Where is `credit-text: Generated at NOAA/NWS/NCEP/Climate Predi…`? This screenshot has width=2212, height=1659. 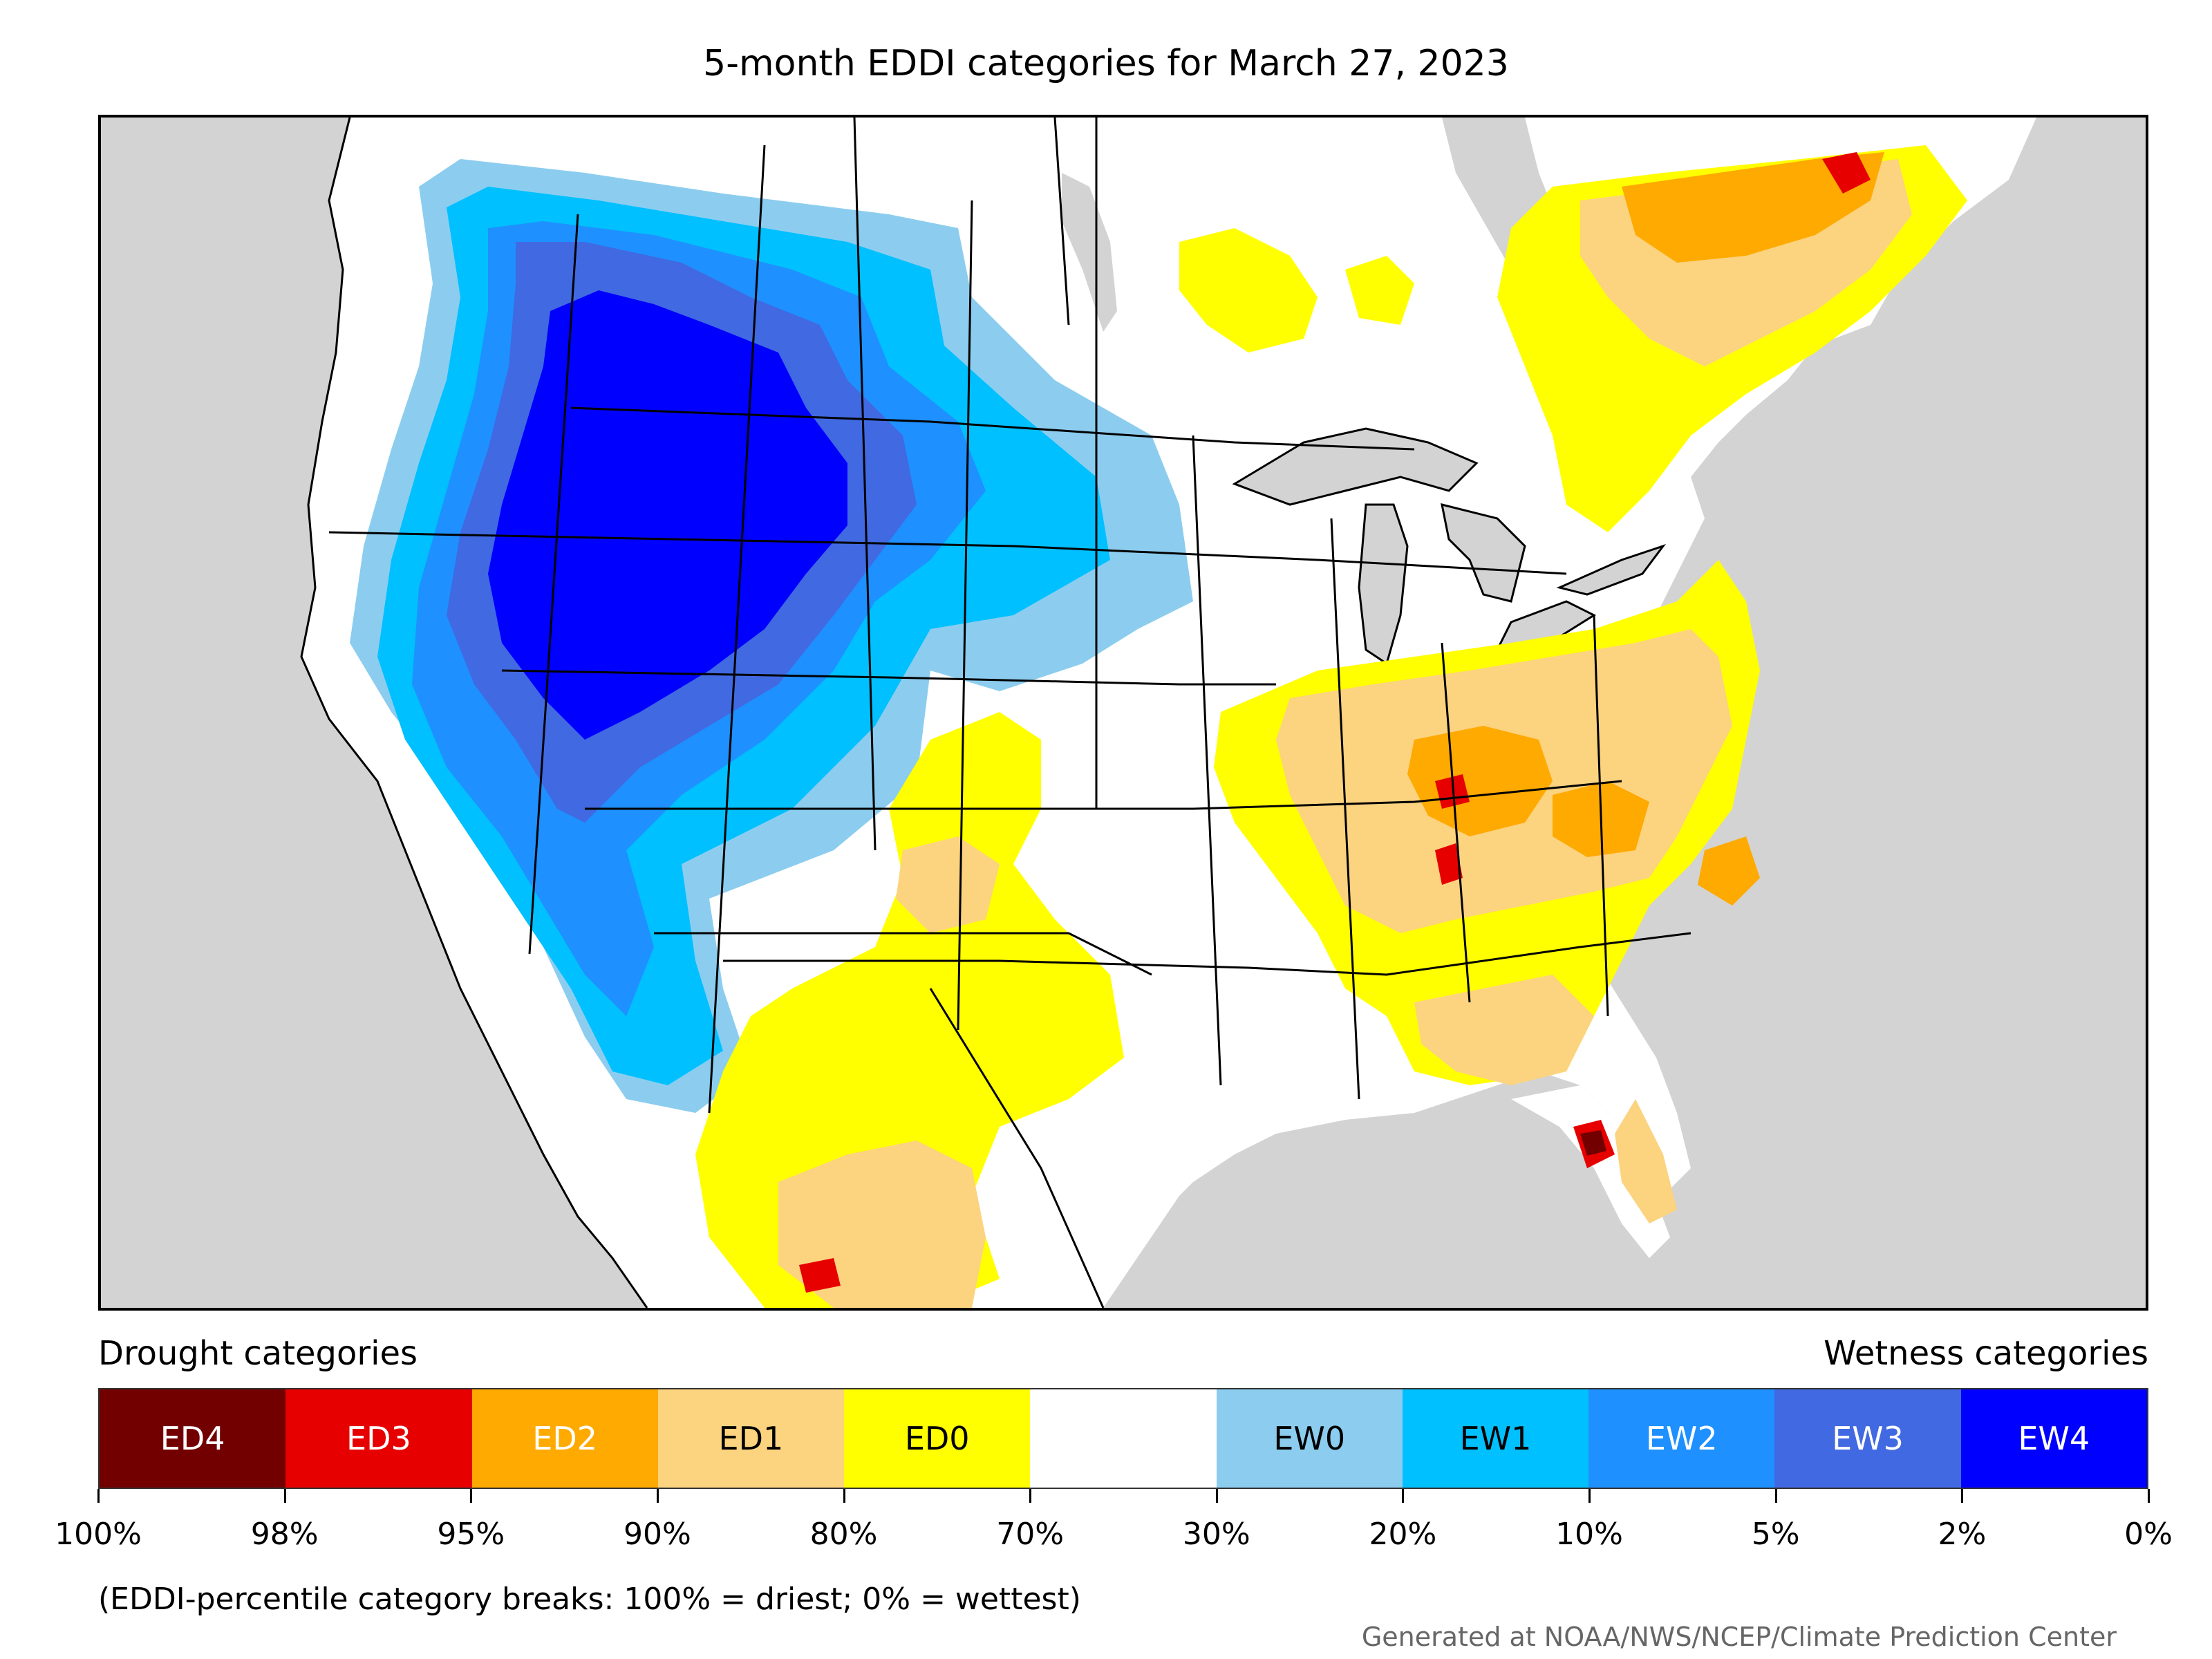
credit-text: Generated at NOAA/NWS/NCEP/Climate Predi… is located at coordinates (1739, 1637).